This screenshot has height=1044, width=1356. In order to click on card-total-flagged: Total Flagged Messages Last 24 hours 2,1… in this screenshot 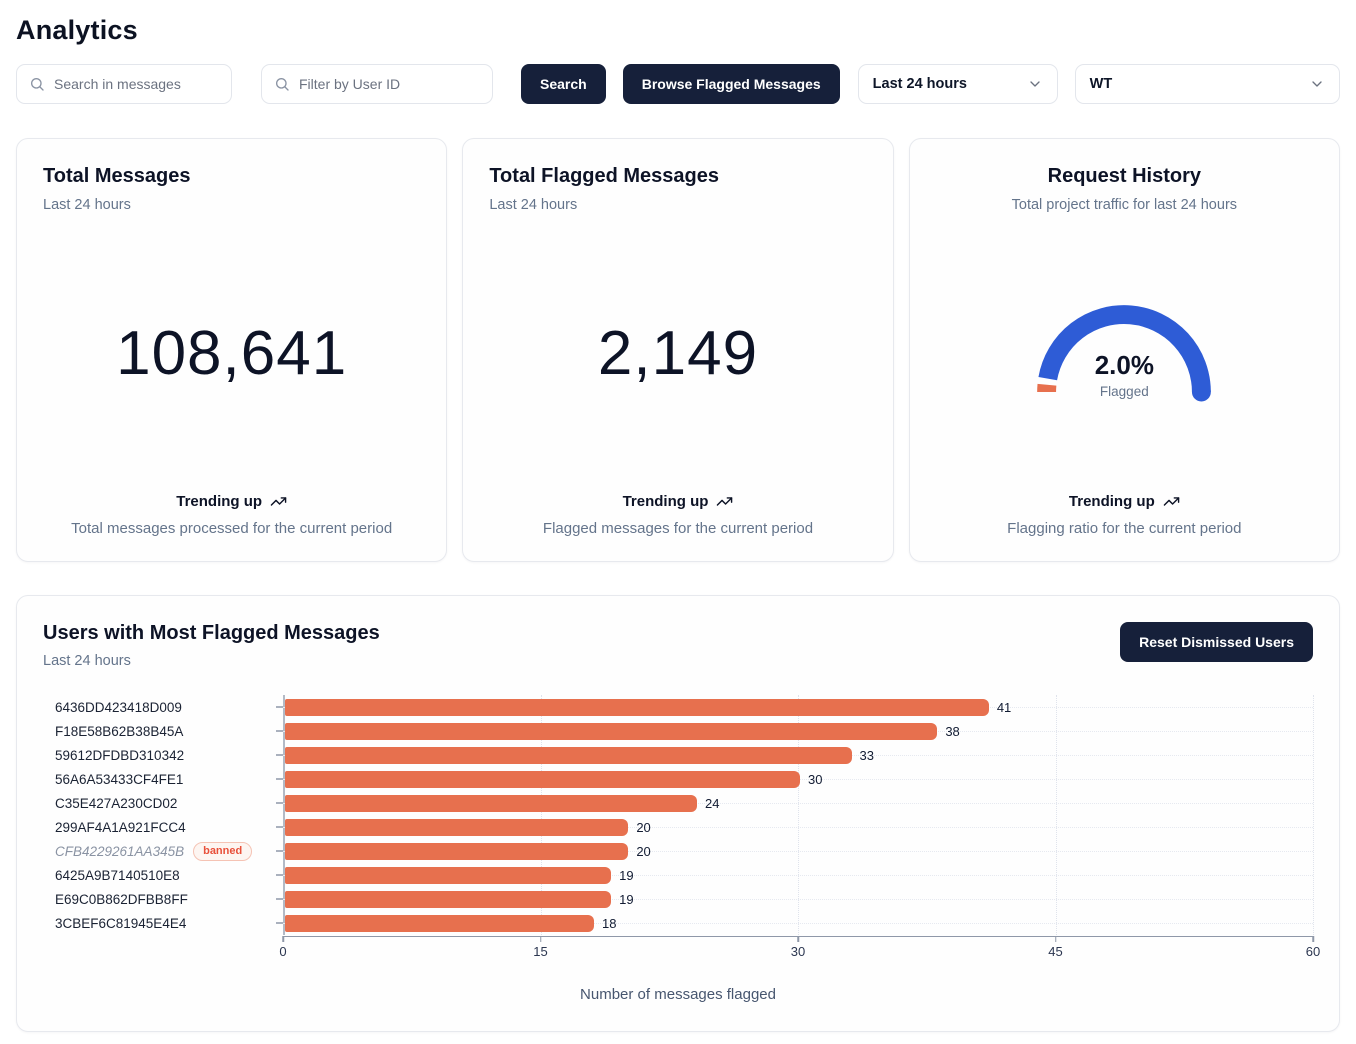, I will do `click(678, 350)`.